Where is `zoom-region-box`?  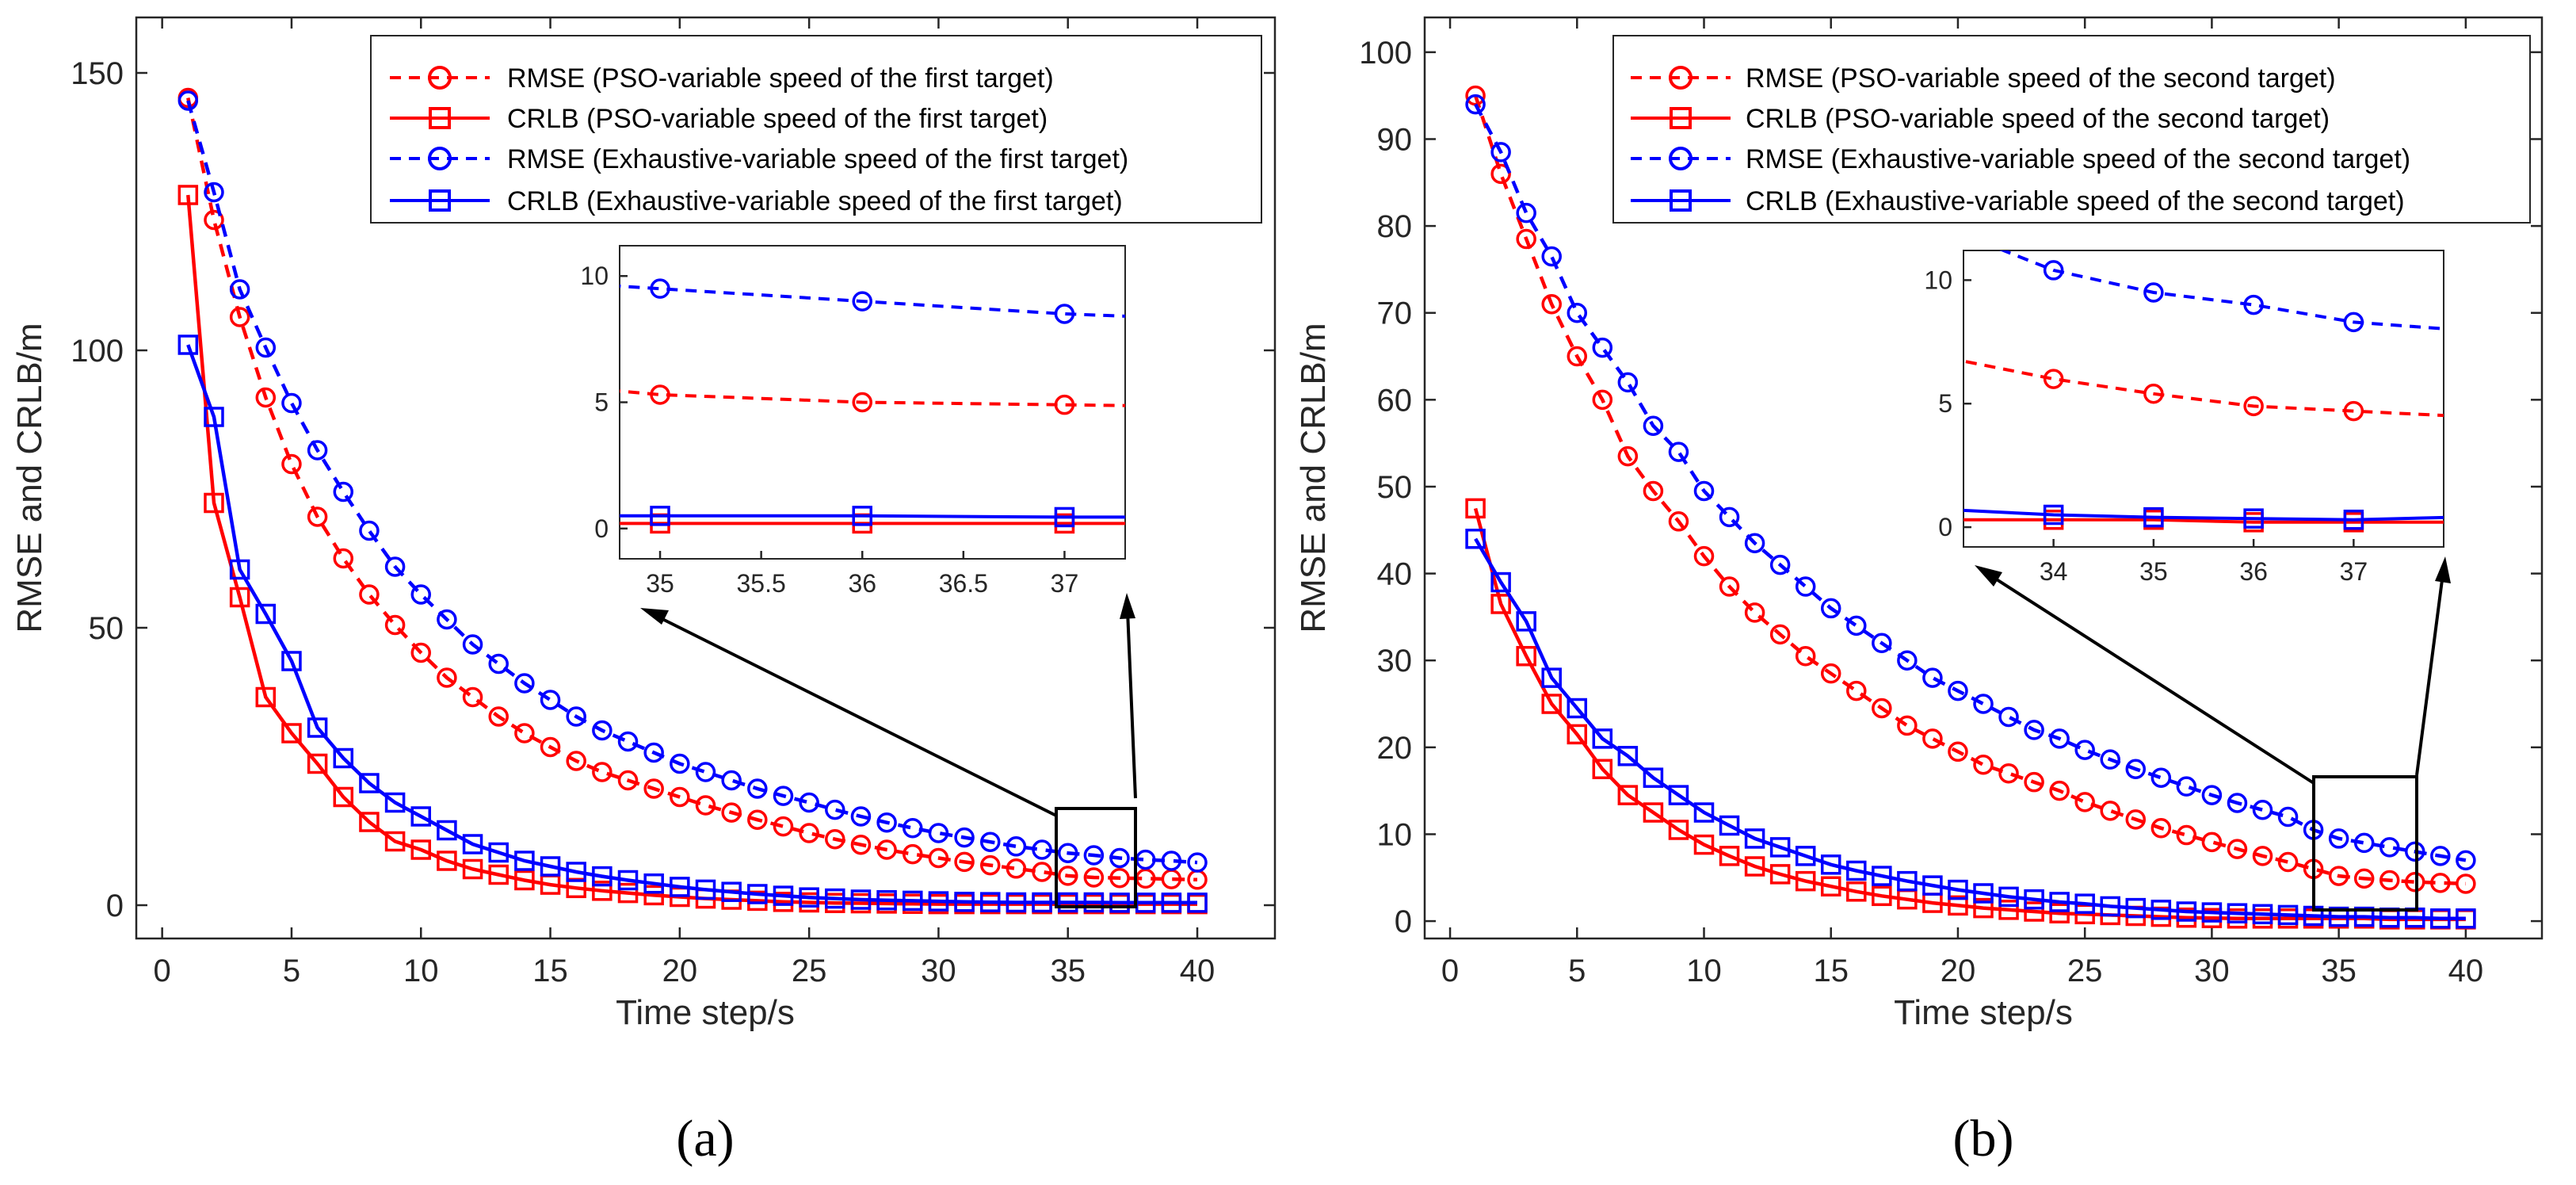 zoom-region-box is located at coordinates (1096, 857).